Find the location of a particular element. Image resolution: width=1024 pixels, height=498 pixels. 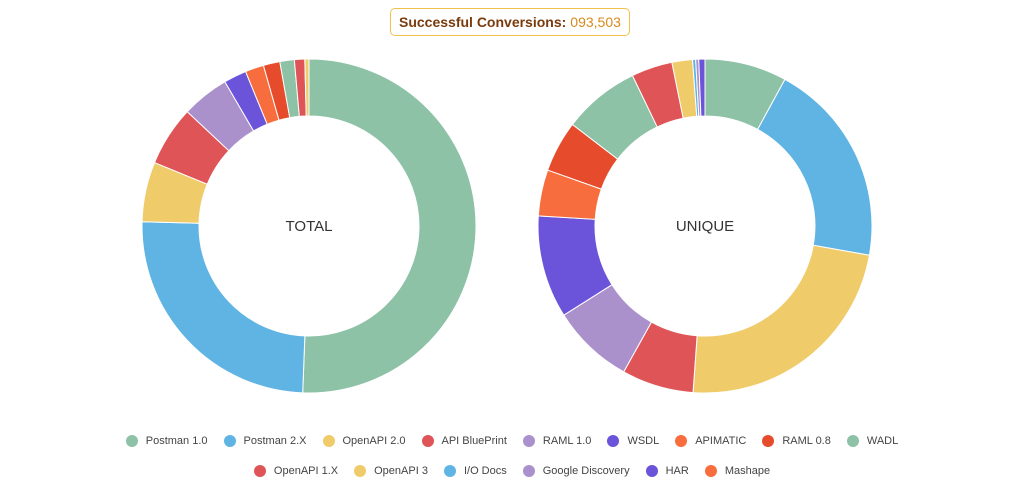

legend-item-postman-2-x: Postman 2.X is located at coordinates (265, 441).